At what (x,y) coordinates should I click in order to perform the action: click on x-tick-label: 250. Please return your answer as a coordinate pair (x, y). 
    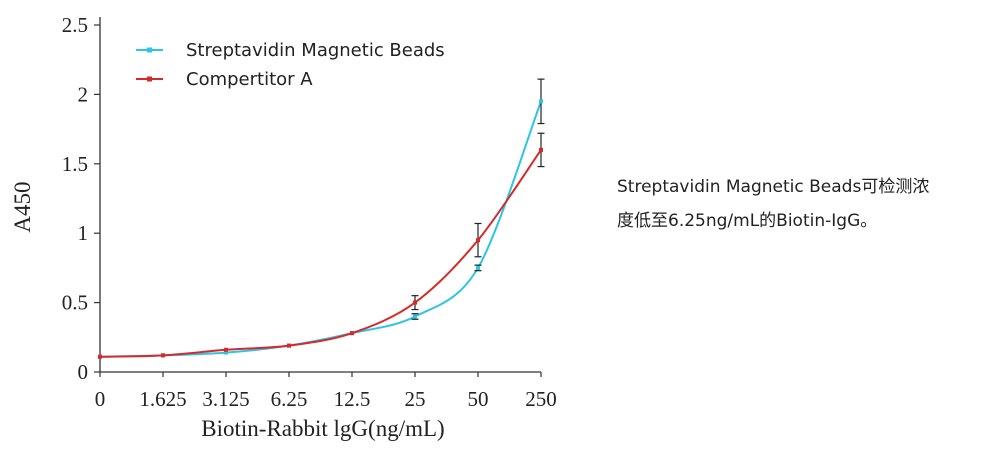
    Looking at the image, I should click on (541, 399).